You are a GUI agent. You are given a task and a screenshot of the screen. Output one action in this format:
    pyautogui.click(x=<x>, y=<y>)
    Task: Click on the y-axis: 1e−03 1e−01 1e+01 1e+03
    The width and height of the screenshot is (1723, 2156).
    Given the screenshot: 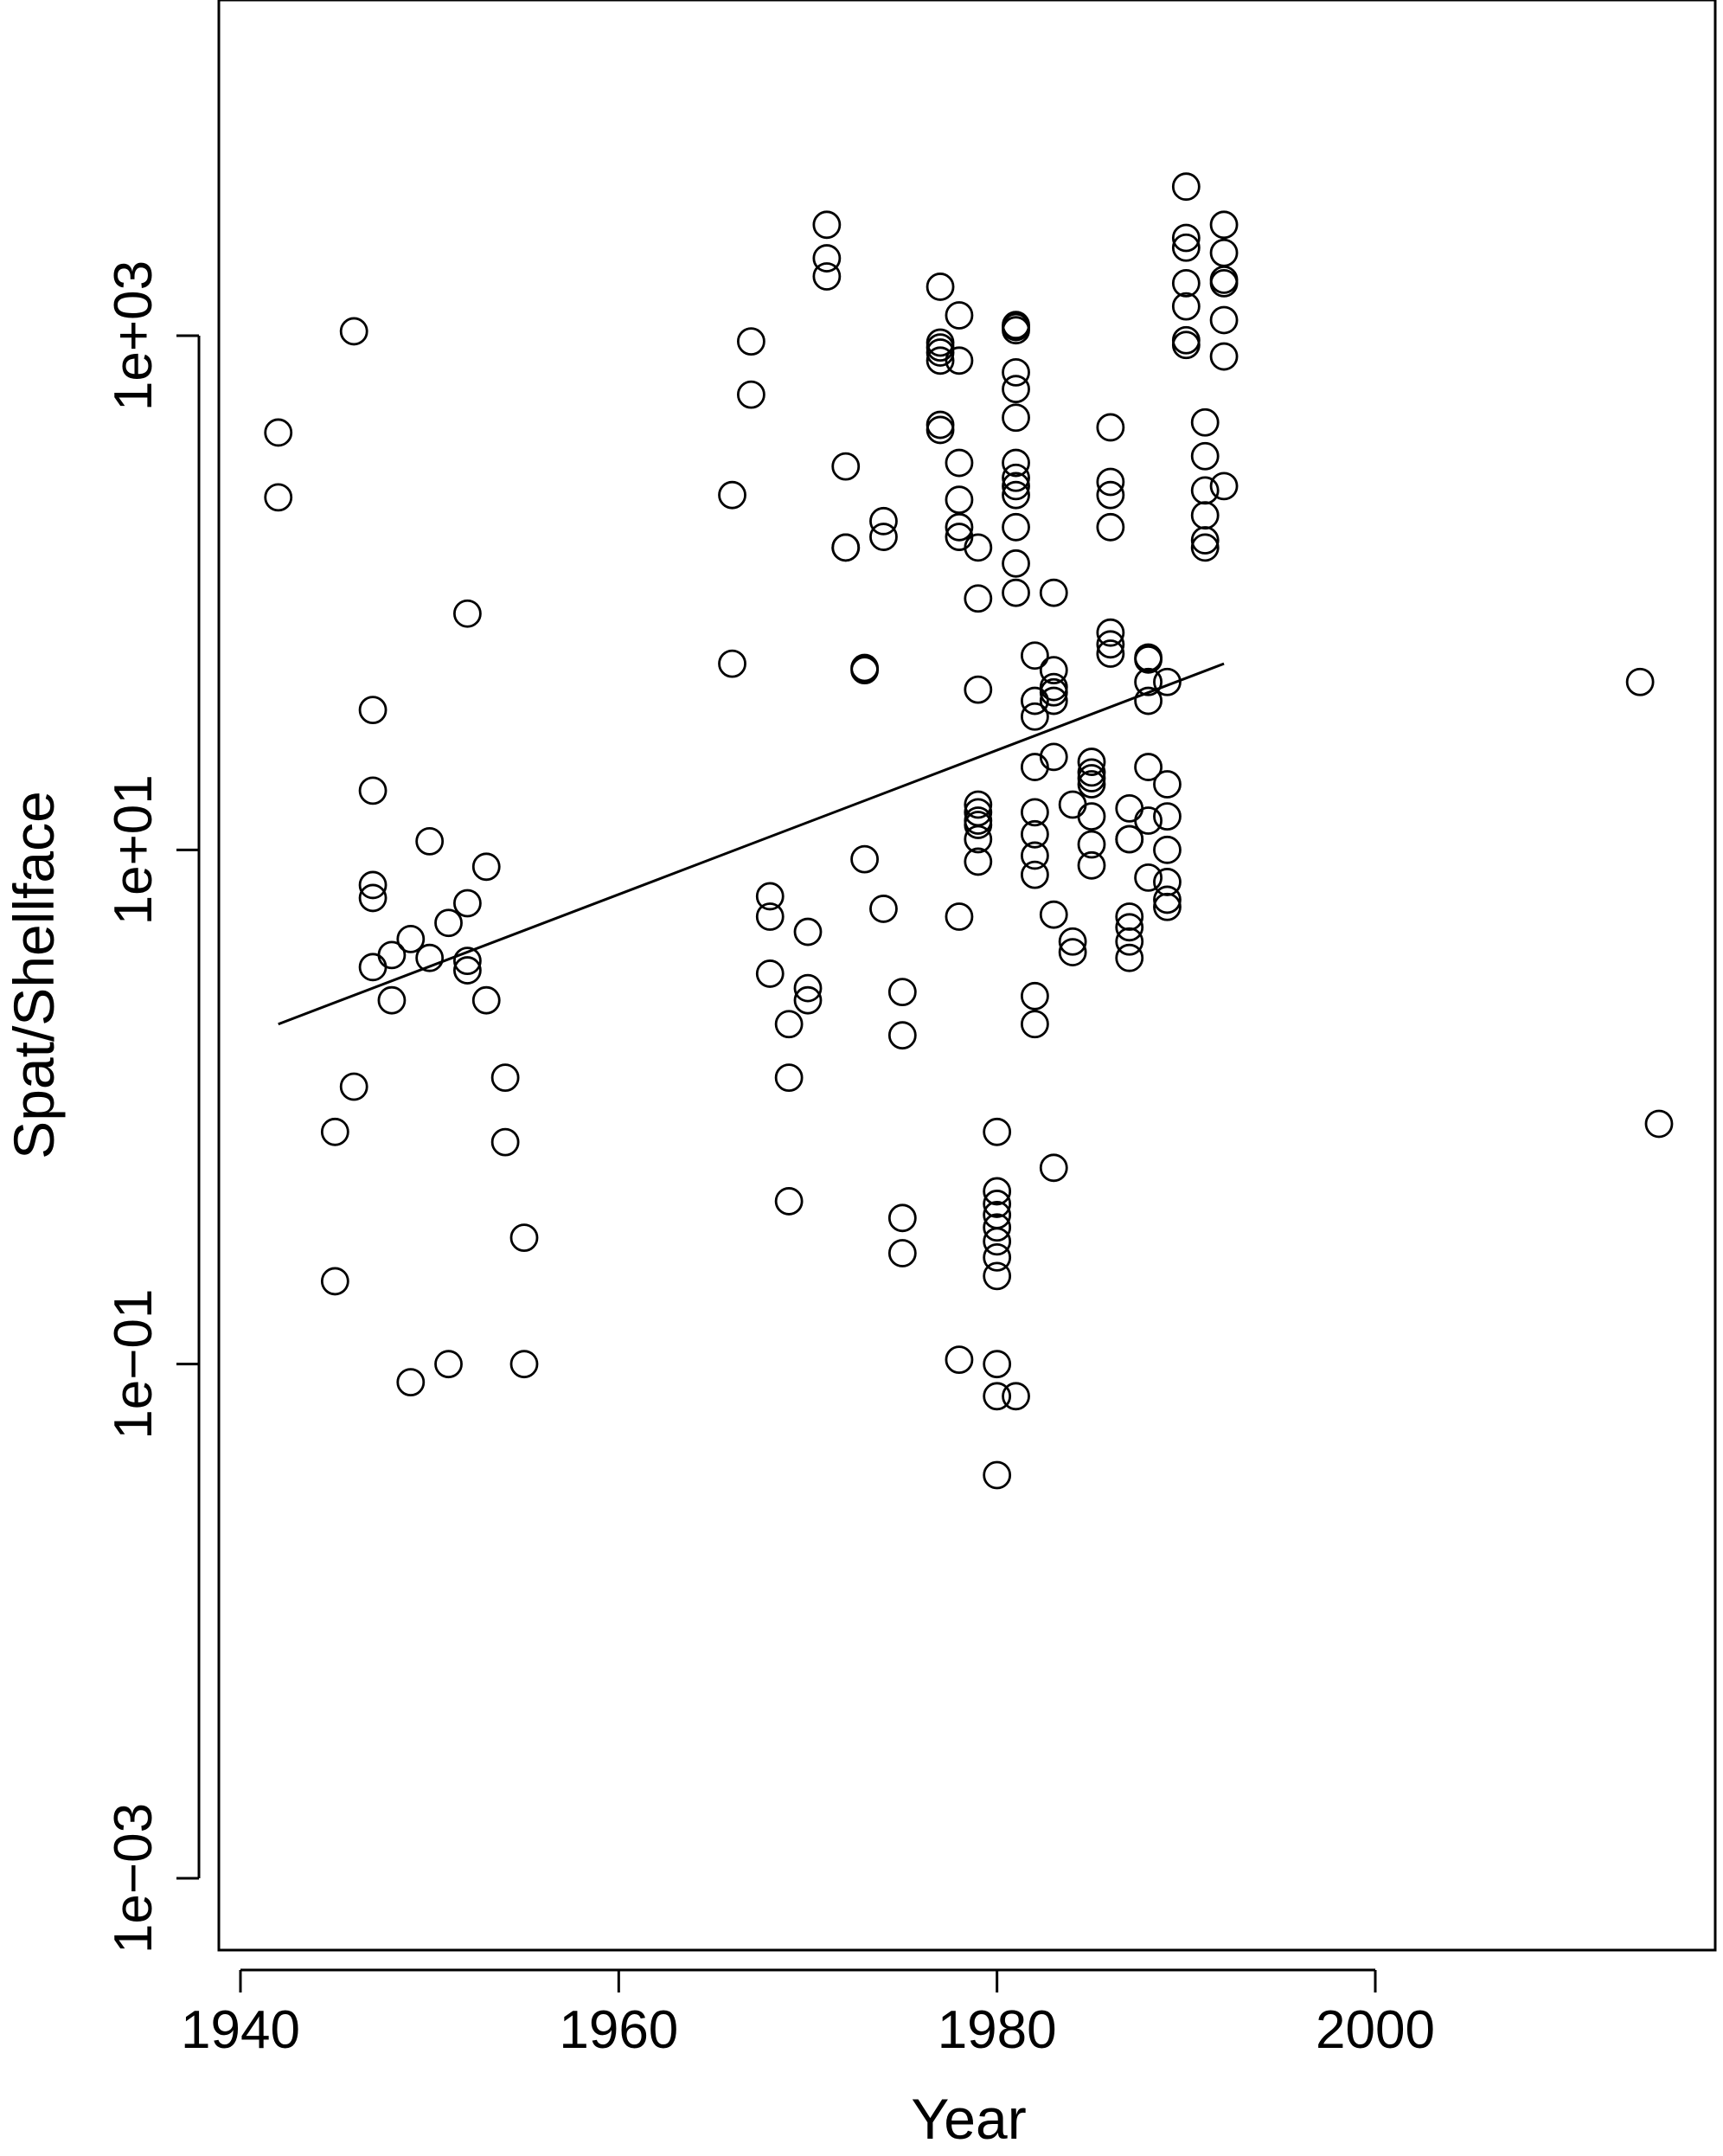 What is the action you would take?
    pyautogui.click(x=152, y=1107)
    